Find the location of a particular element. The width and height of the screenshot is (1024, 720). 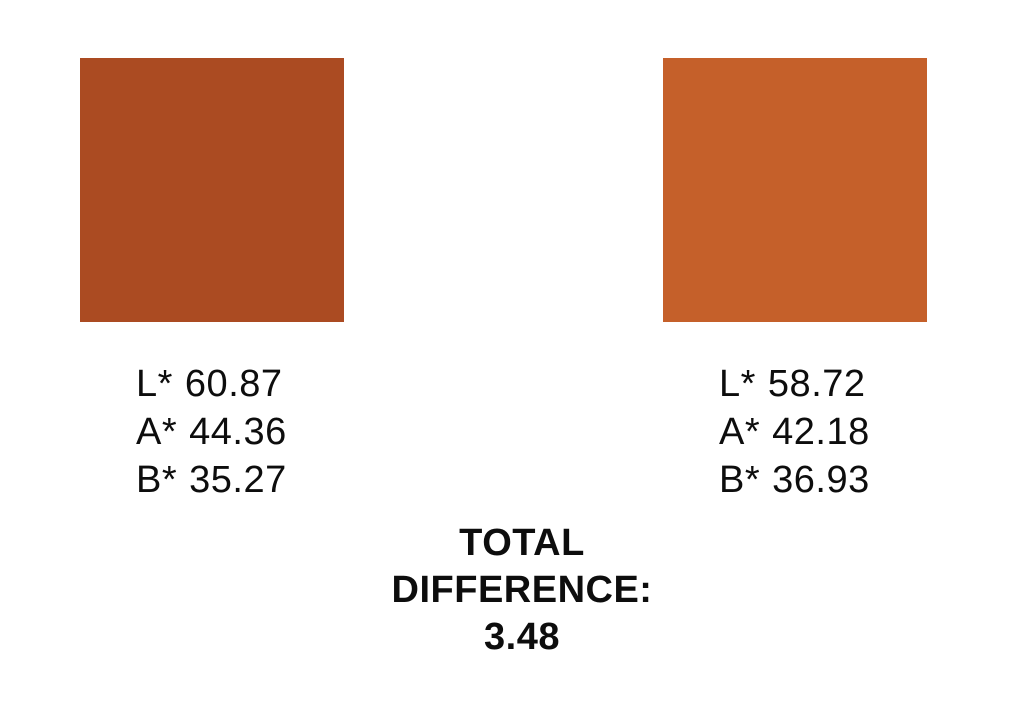

right-lab-b-row: B* 36.93 is located at coordinates (794, 480).